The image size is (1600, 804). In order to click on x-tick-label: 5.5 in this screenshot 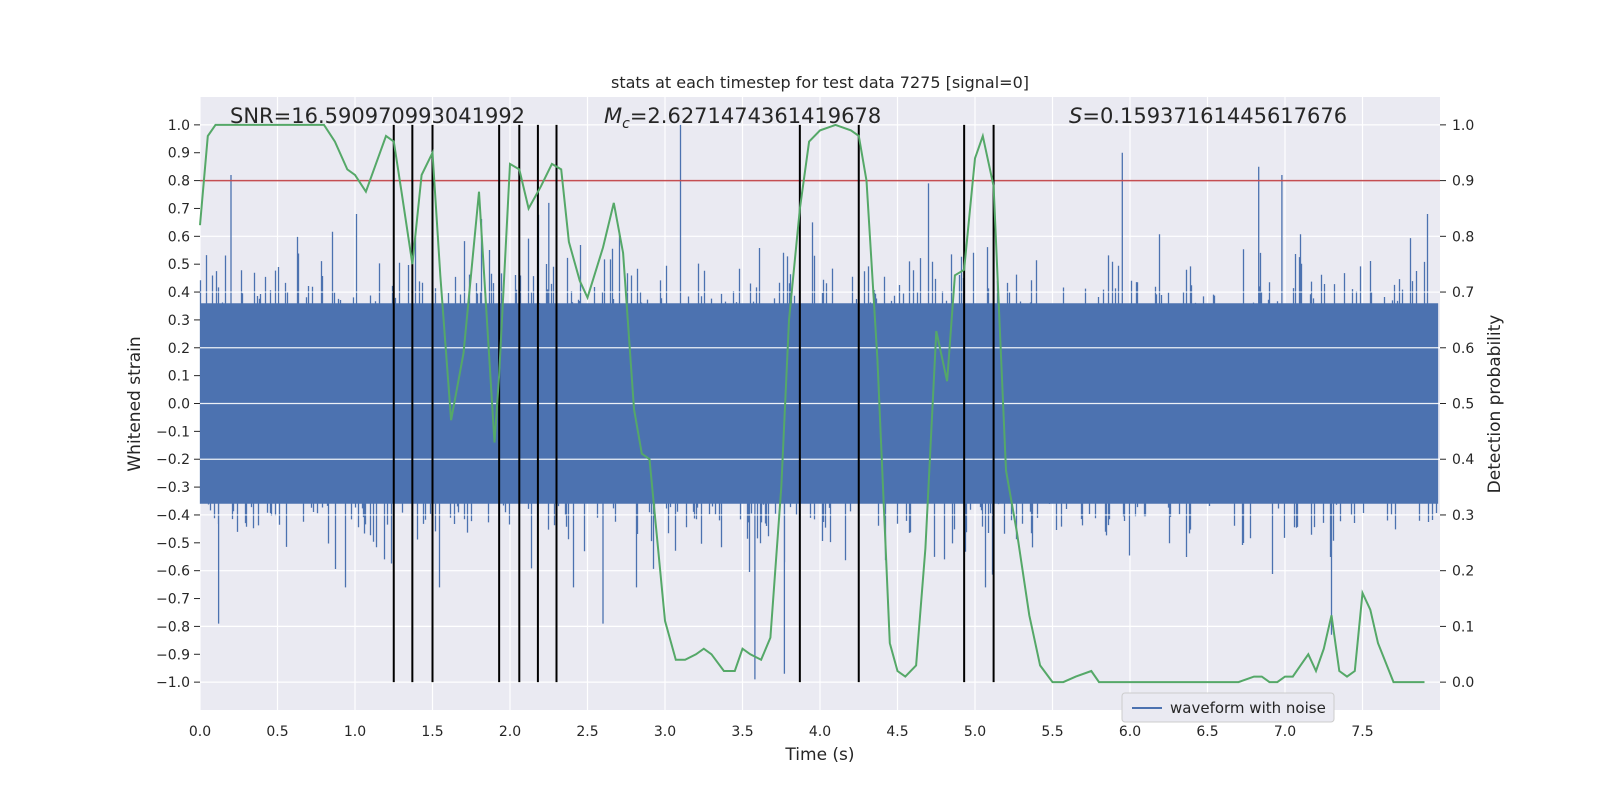, I will do `click(1052, 732)`.